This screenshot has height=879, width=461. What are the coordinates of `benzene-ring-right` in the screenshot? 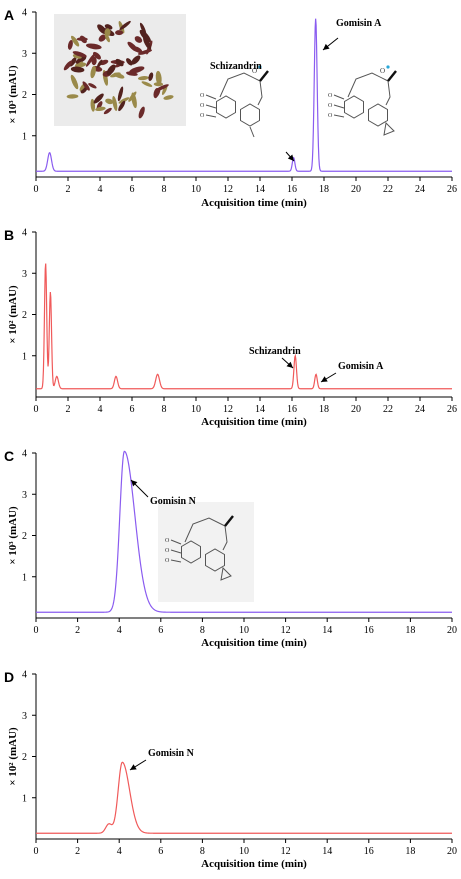 It's located at (378, 115).